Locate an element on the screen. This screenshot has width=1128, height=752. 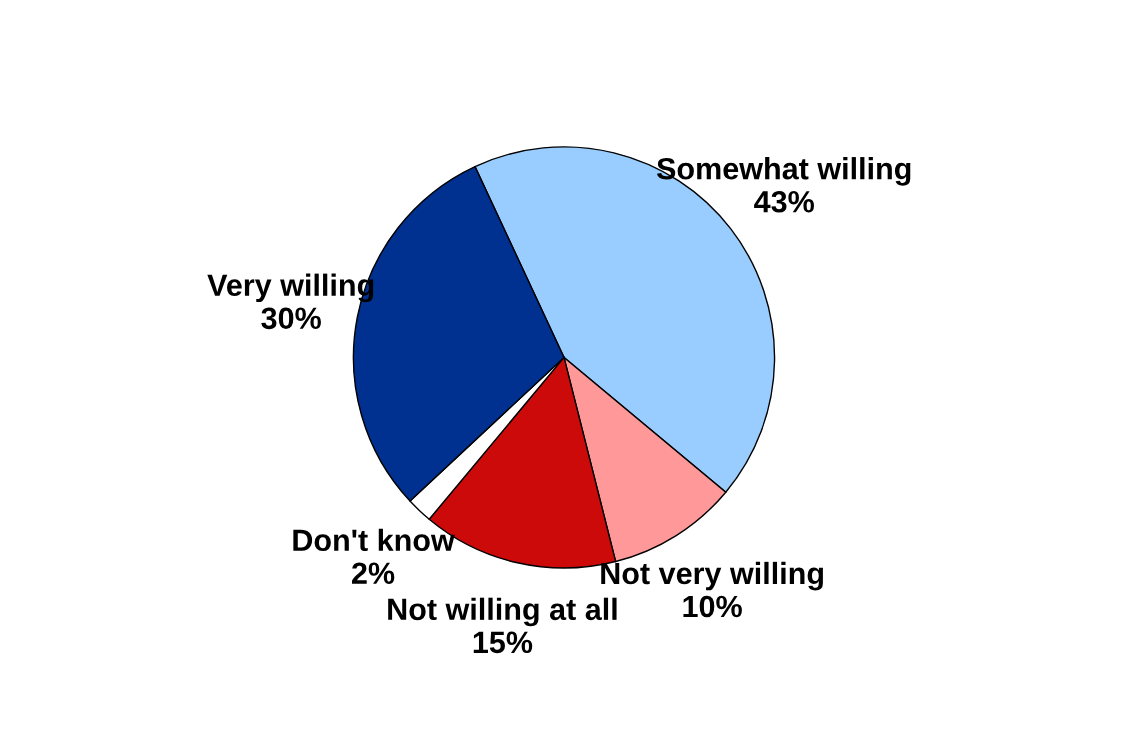
slice-label: Not very willing is located at coordinates (712, 576).